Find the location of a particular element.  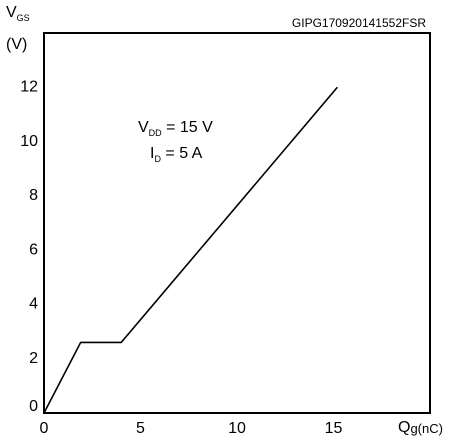

x-tick-label: 0 is located at coordinates (44, 428).